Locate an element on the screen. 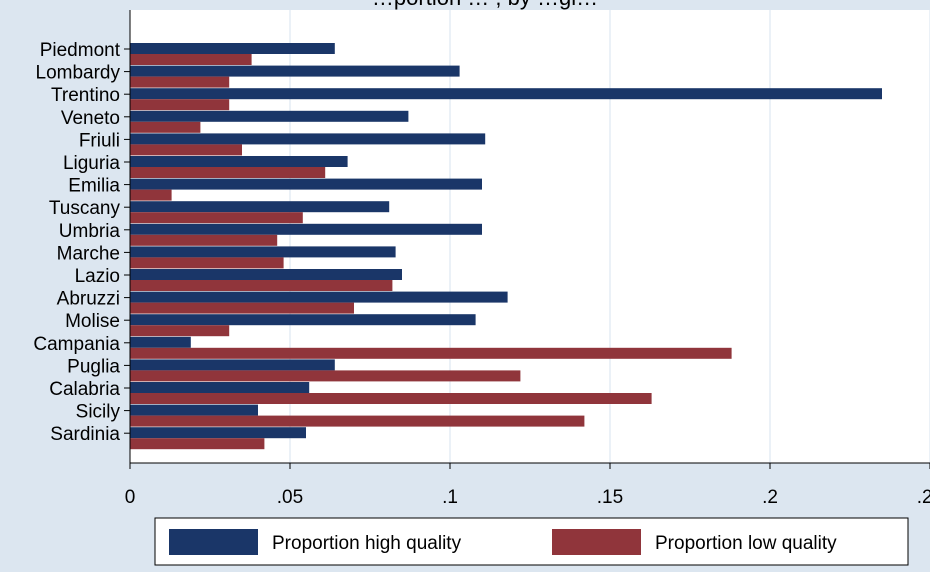  legend-box is located at coordinates (531, 541).